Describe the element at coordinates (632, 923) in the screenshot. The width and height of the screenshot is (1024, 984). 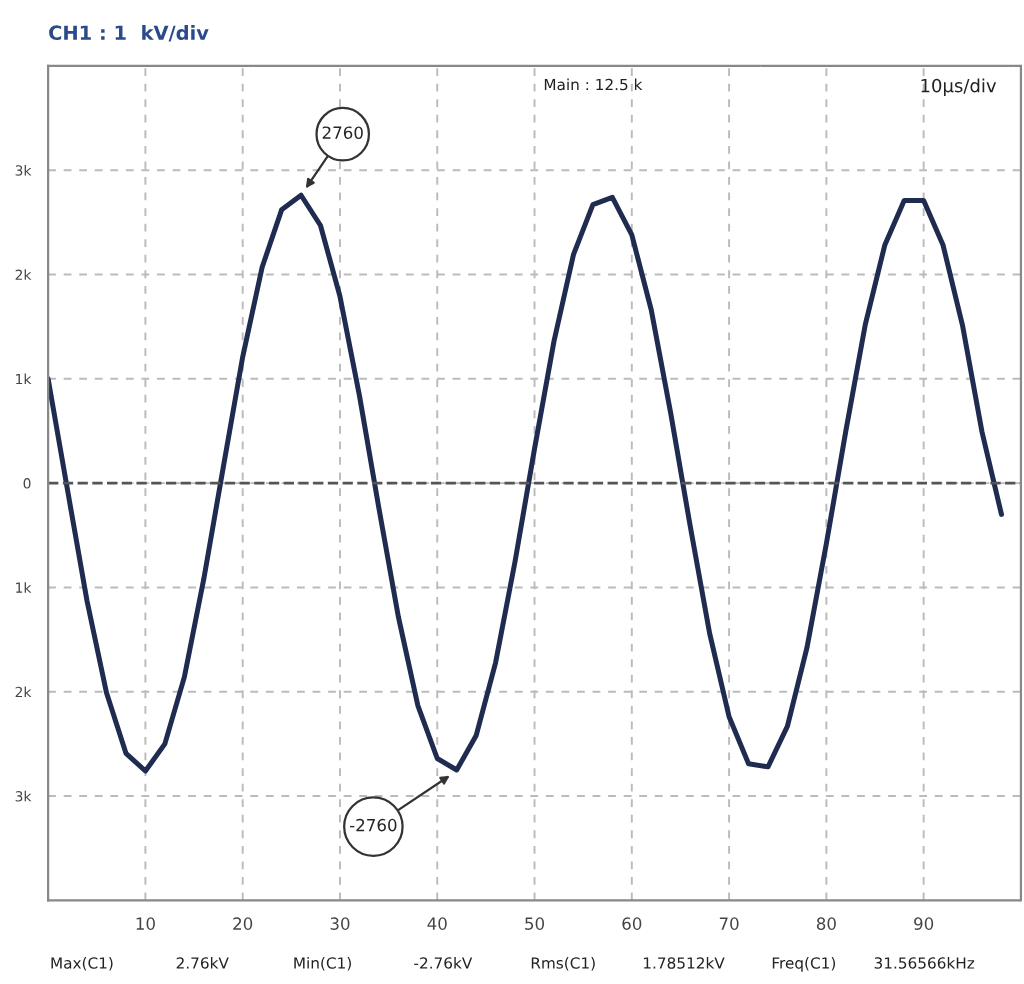
I see `x-tick-label: 60` at that location.